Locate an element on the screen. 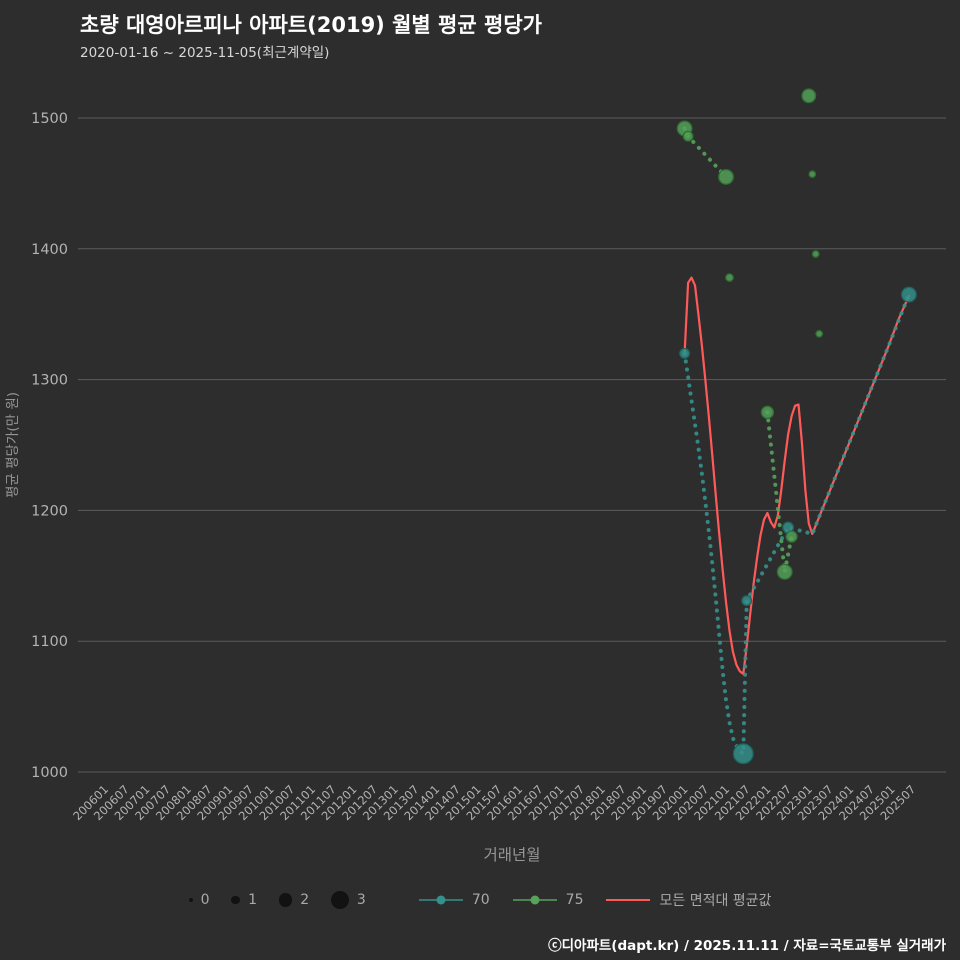  legend-size-0: 0 is located at coordinates (199, 900).